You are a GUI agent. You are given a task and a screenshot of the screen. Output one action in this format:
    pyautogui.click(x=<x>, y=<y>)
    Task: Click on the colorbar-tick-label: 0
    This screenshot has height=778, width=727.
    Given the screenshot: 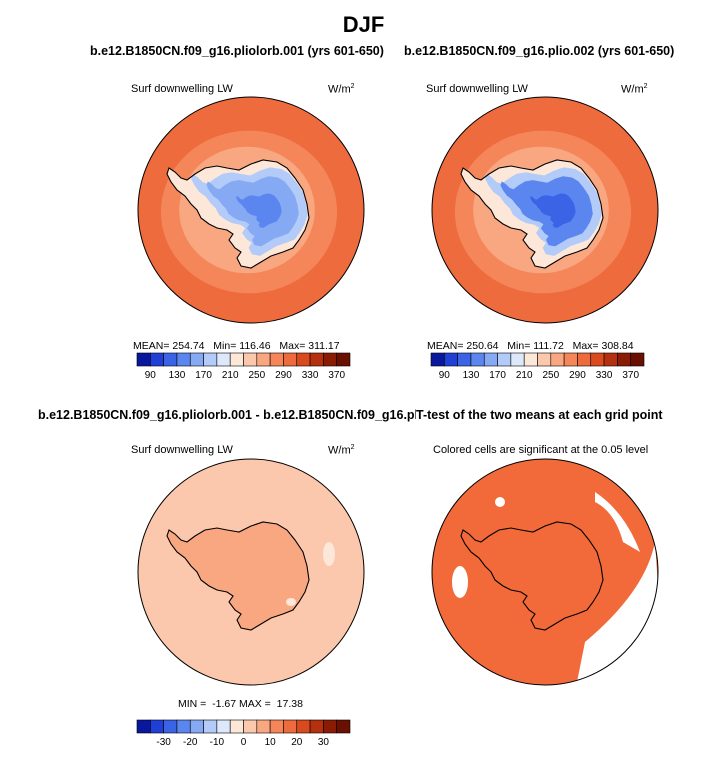 What is the action you would take?
    pyautogui.click(x=244, y=742)
    